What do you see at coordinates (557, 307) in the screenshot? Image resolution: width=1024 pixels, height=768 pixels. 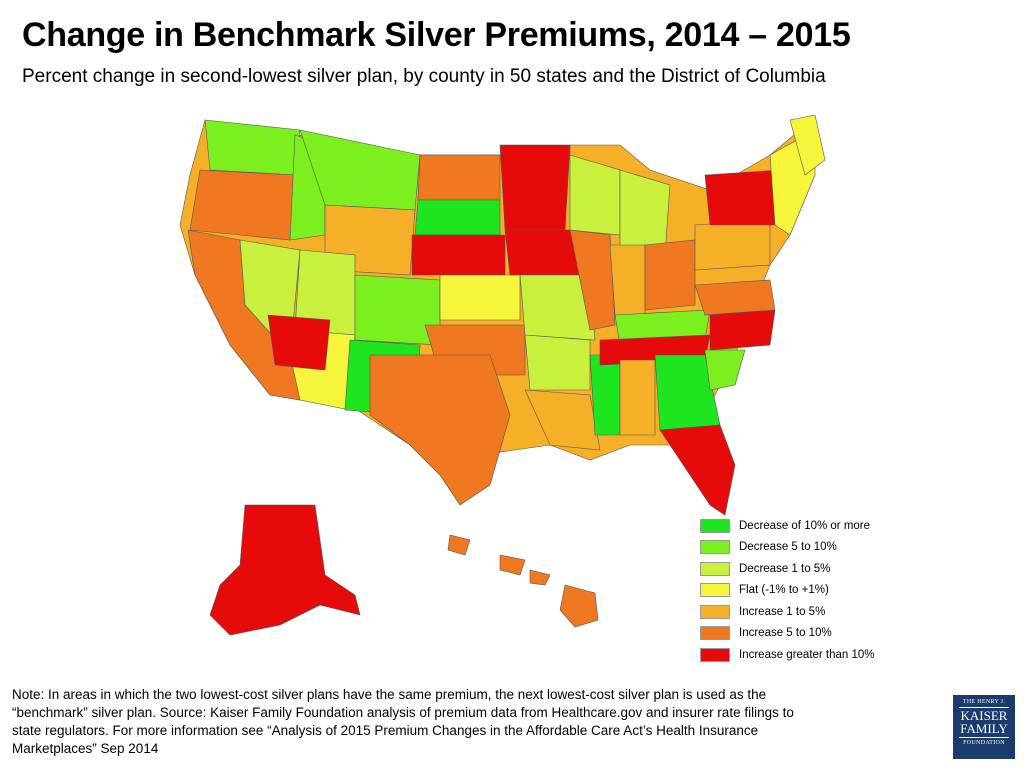 I see `region-missouri` at bounding box center [557, 307].